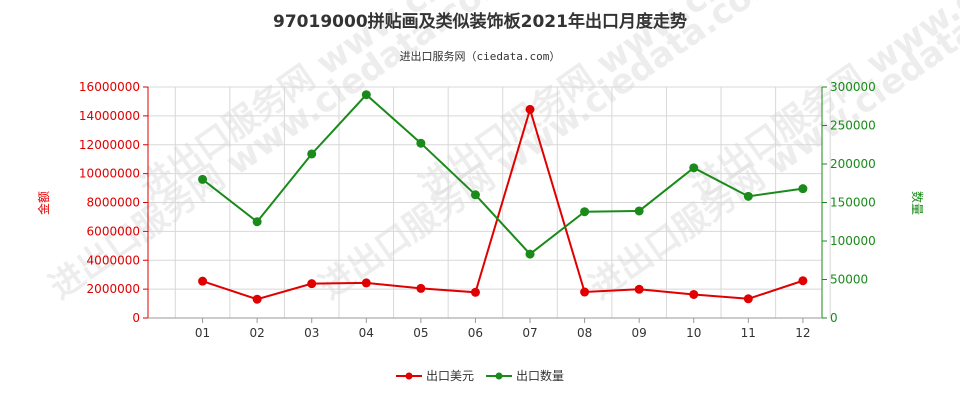 This screenshot has width=960, height=400. What do you see at coordinates (584, 333) in the screenshot?
I see `x-tick-label: 08` at bounding box center [584, 333].